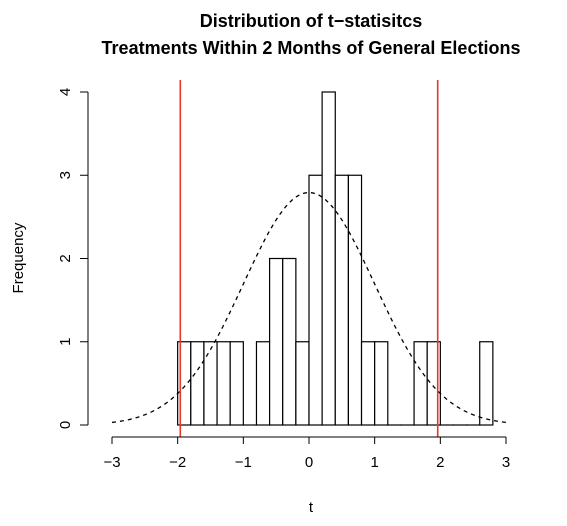 The height and width of the screenshot is (526, 567). What do you see at coordinates (65, 258) in the screenshot?
I see `y-tick-label-2: 2` at bounding box center [65, 258].